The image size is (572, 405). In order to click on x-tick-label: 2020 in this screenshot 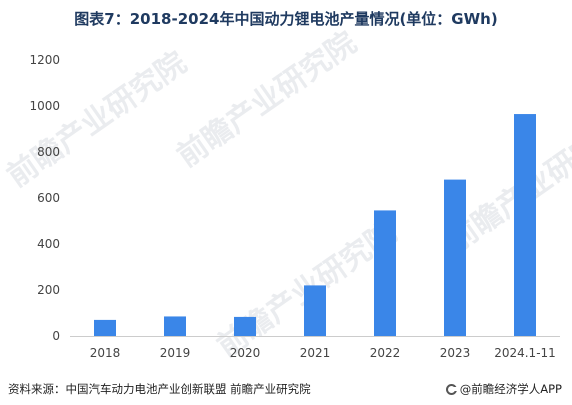, I will do `click(245, 353)`.